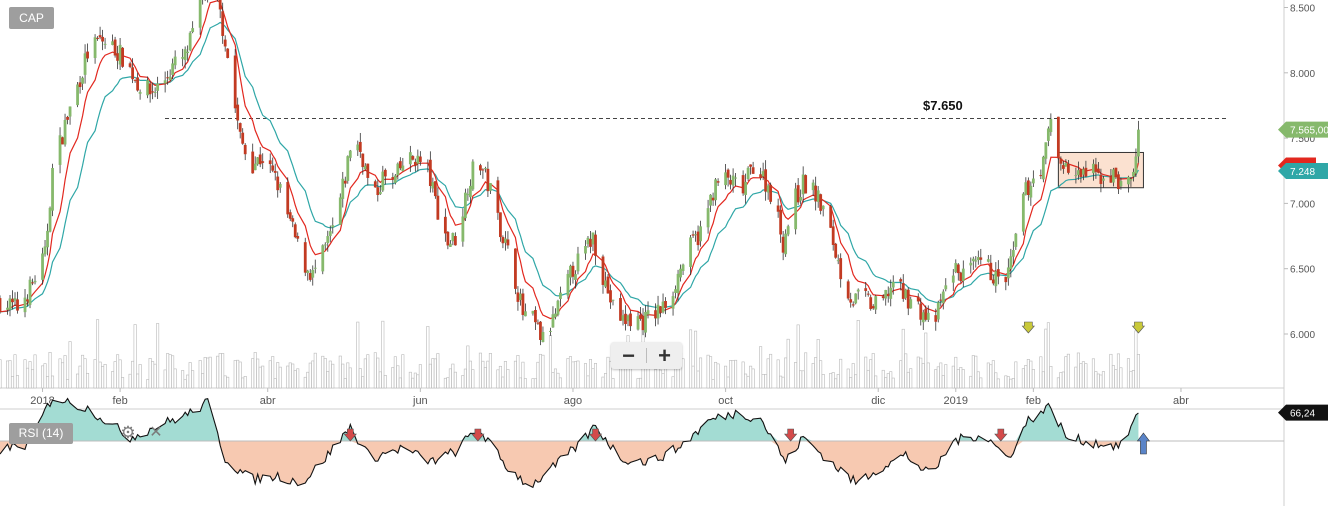 The image size is (1328, 511). Describe the element at coordinates (628, 355) in the screenshot. I see `zoom-out-button: −` at that location.